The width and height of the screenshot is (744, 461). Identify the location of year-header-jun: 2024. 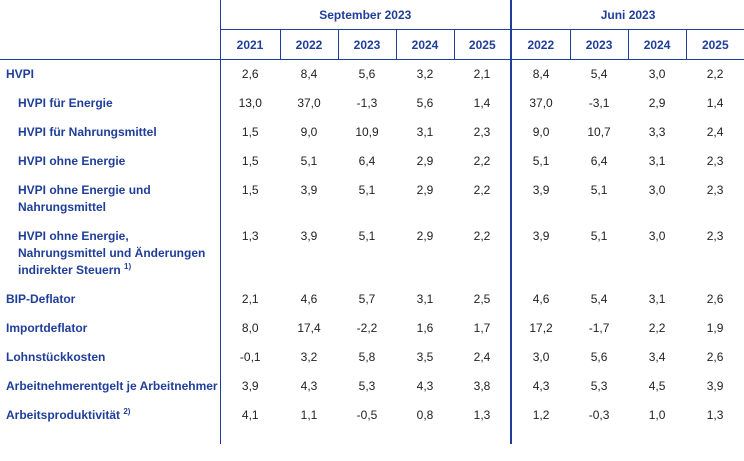
(657, 44).